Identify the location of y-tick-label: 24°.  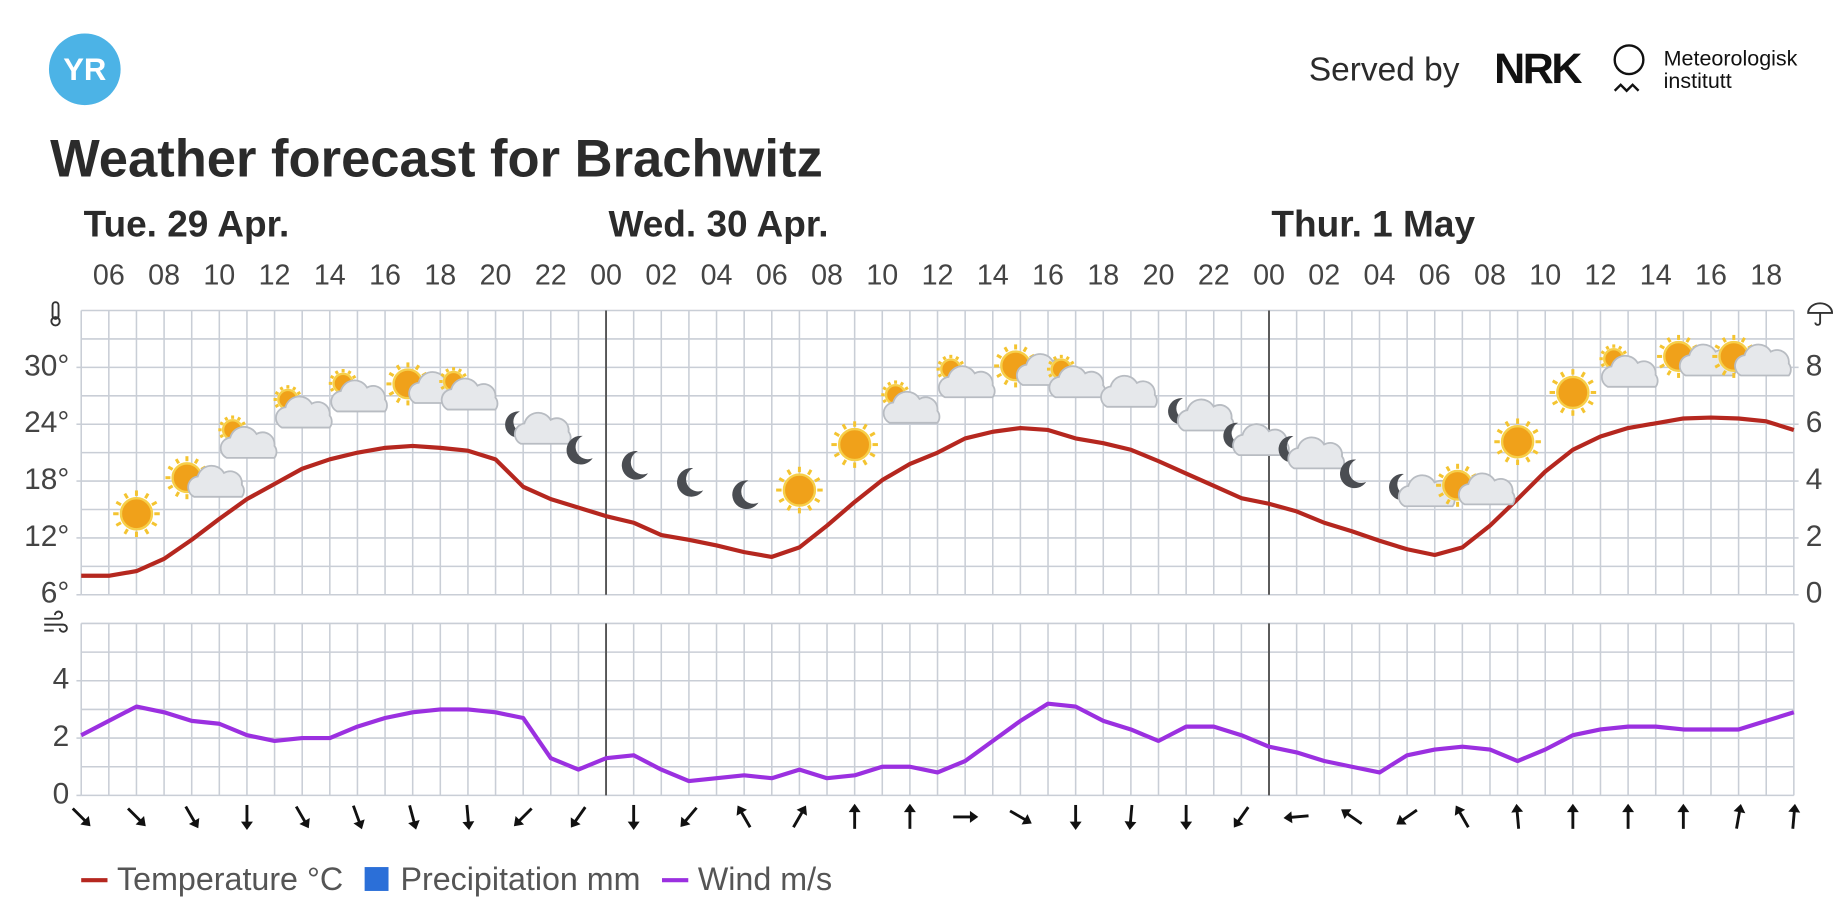
(46, 422).